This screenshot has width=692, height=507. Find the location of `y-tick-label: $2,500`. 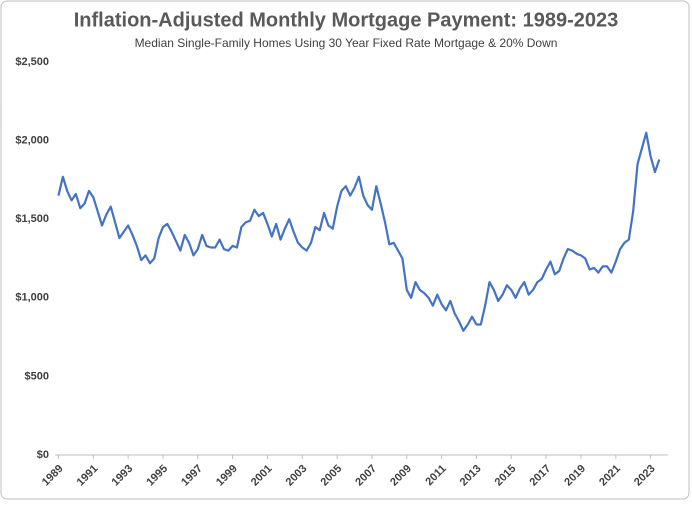

y-tick-label: $2,500 is located at coordinates (32, 62).